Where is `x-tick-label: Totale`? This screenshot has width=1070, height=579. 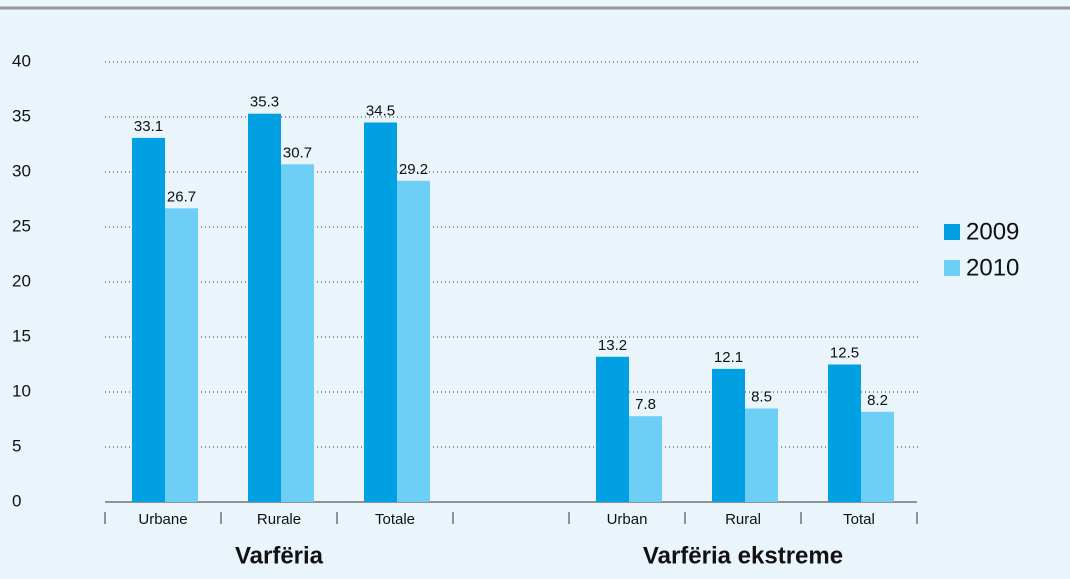 x-tick-label: Totale is located at coordinates (395, 519).